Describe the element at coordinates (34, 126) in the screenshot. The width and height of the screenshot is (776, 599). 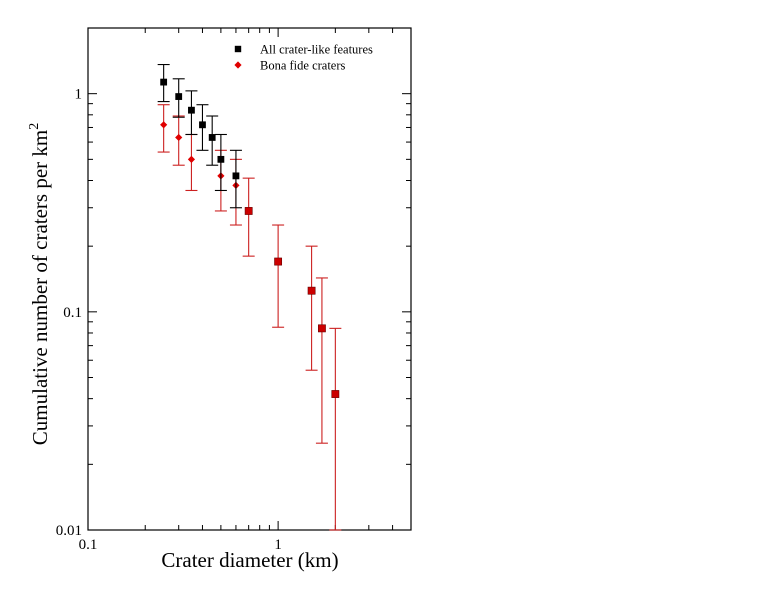
I see `y-axis-title-superscript: 2` at that location.